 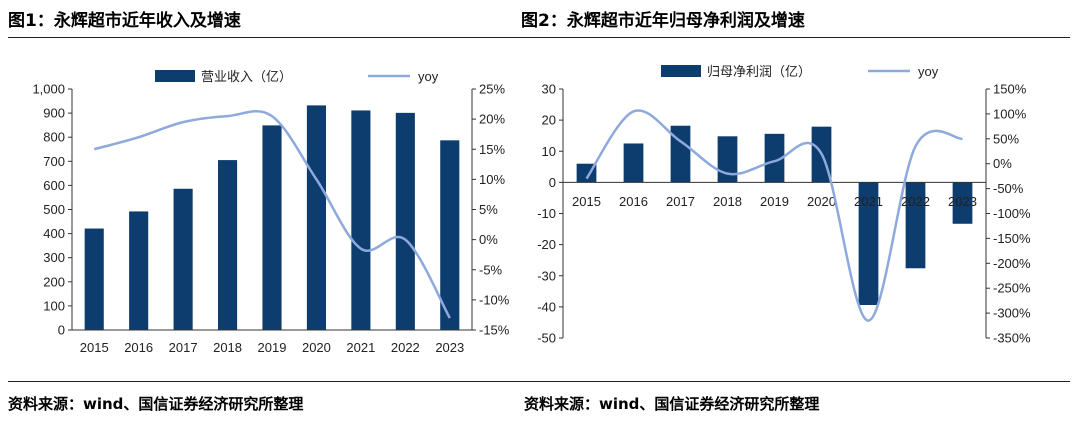 I want to click on right-axis-tick-label: -5%, so click(x=491, y=269).